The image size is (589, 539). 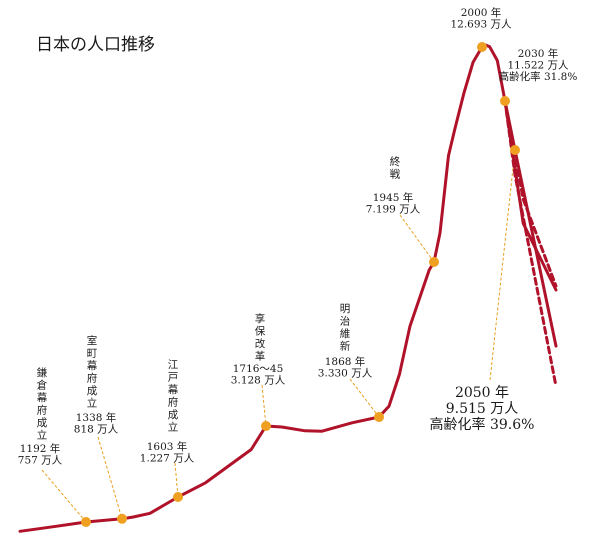 What do you see at coordinates (260, 331) in the screenshot?
I see `event-label-1716: 保` at bounding box center [260, 331].